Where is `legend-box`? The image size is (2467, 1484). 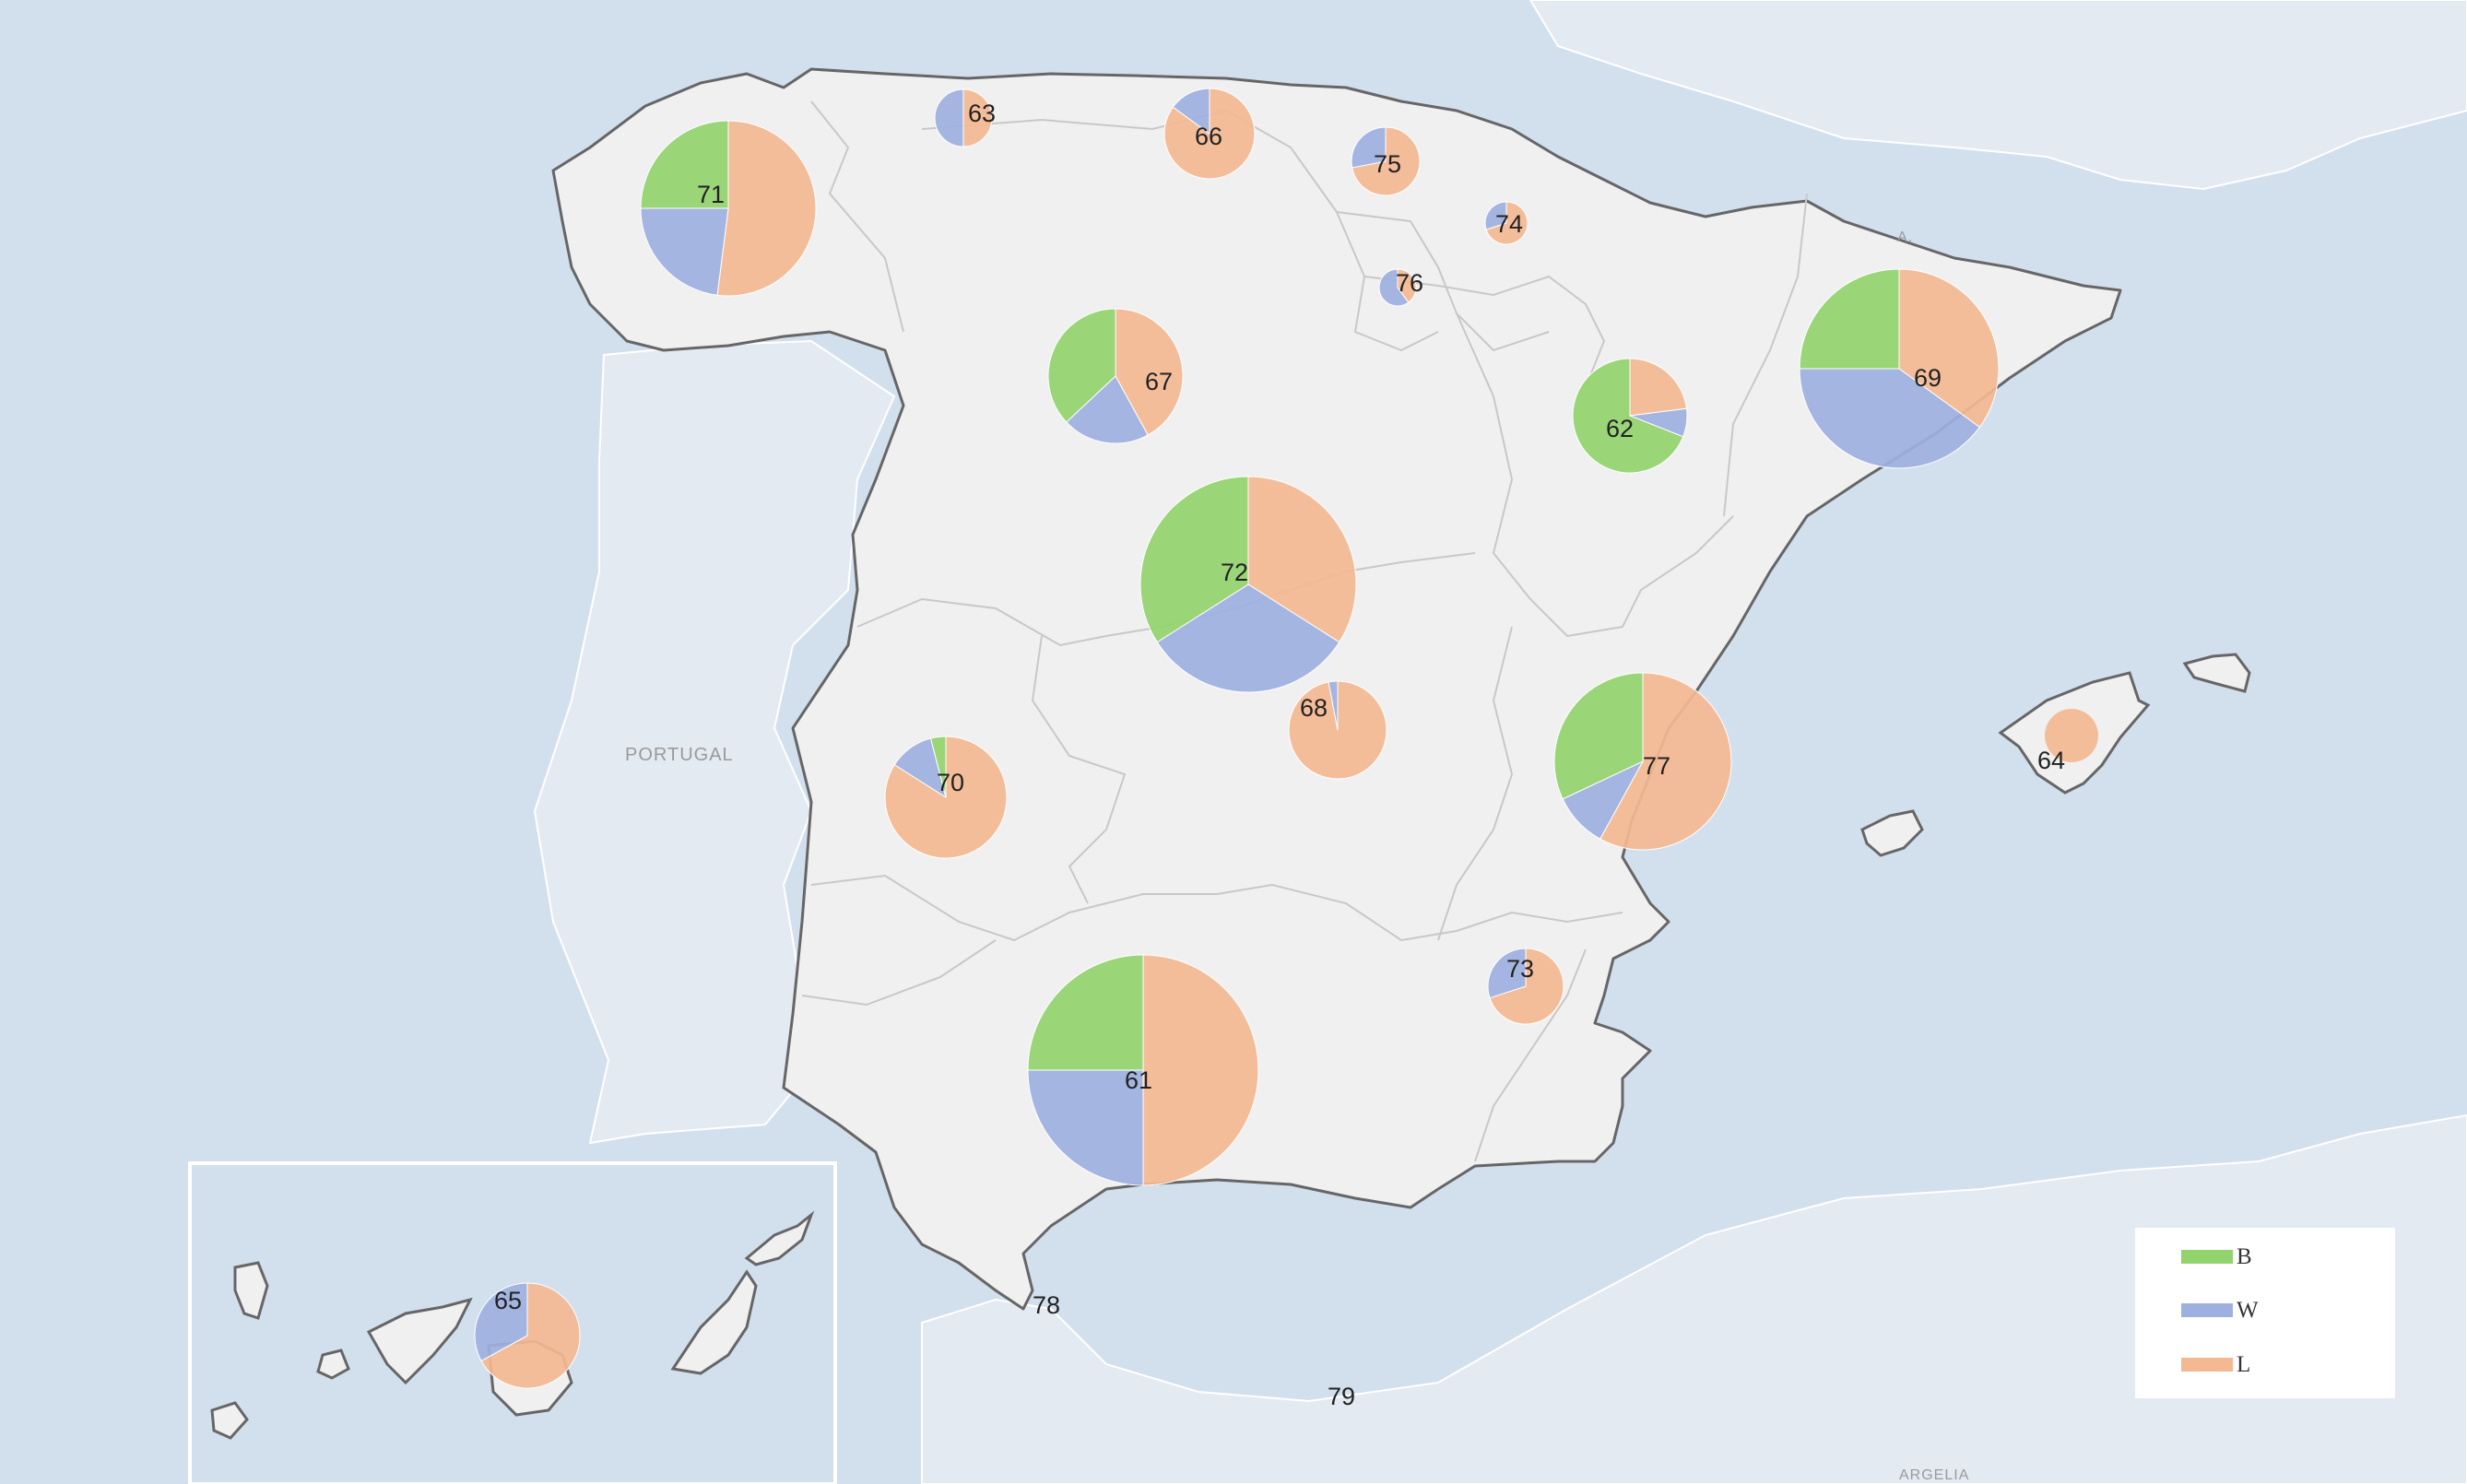
legend-box is located at coordinates (2265, 1313).